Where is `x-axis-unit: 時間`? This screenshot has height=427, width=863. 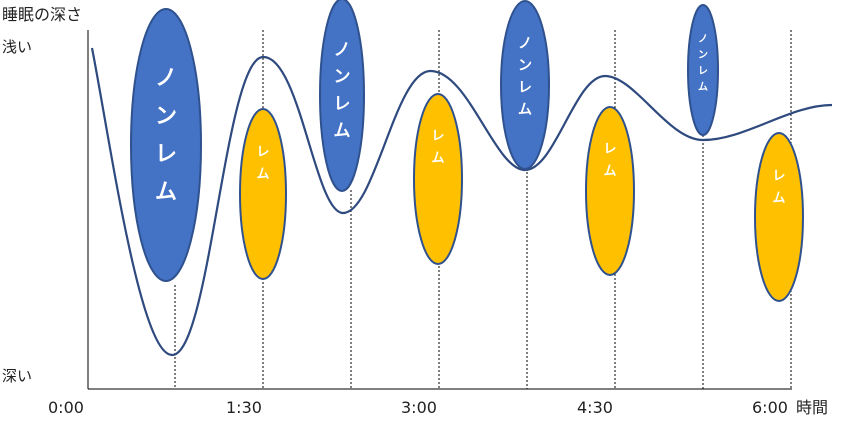 x-axis-unit: 時間 is located at coordinates (812, 407).